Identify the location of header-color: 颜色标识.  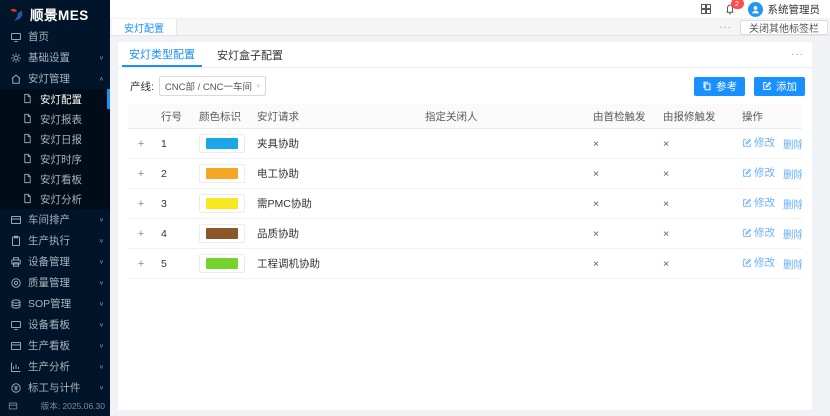
(221, 116).